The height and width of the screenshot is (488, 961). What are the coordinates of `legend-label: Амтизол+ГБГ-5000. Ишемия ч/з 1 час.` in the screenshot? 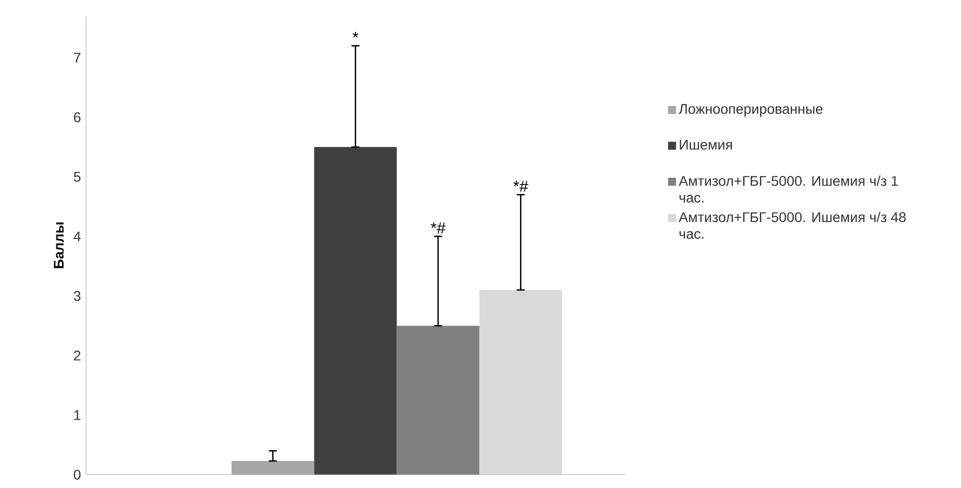 It's located at (788, 189).